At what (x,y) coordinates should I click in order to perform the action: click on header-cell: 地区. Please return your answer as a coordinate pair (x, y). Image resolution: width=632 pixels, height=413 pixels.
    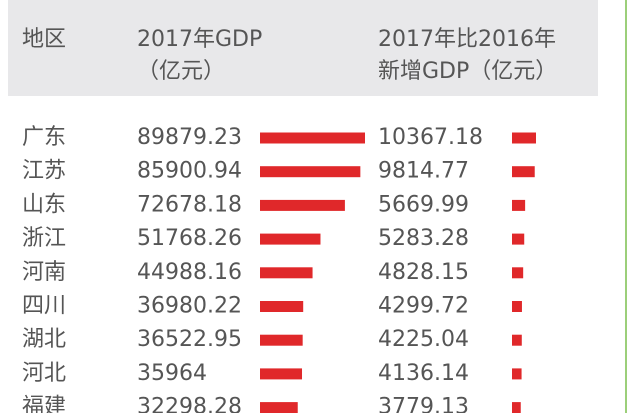
    Looking at the image, I should click on (44, 39).